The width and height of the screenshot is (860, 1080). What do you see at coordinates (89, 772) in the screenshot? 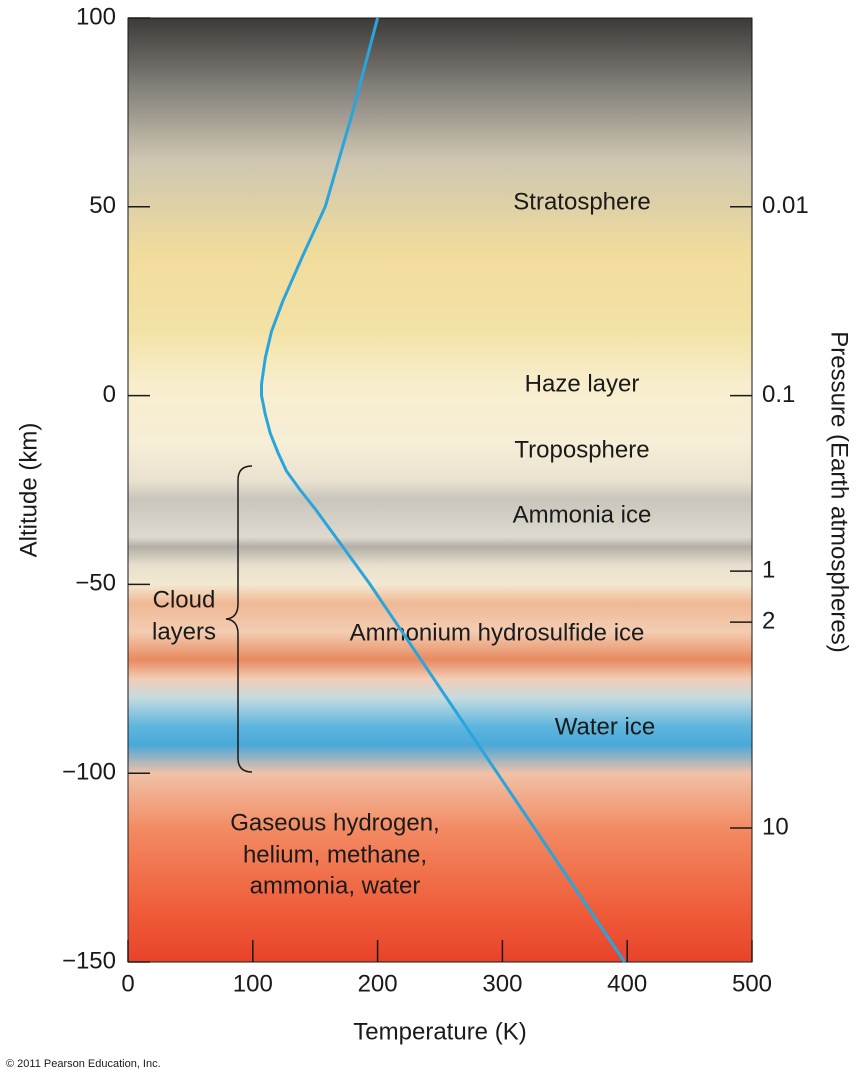
I see `y-tick-label: −100` at bounding box center [89, 772].